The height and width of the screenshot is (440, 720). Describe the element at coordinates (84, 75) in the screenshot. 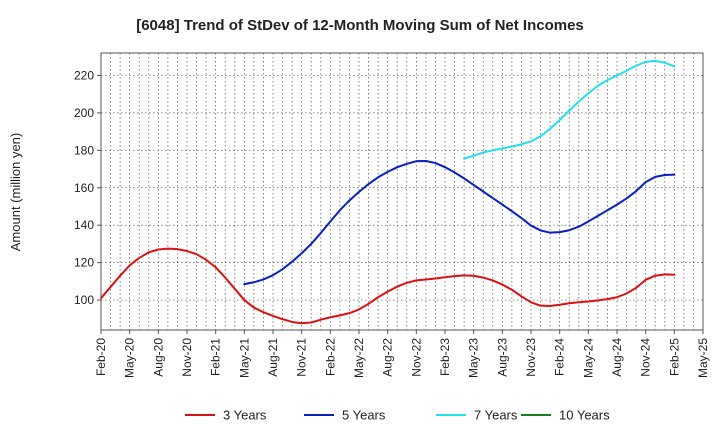

I see `y-tick-label: 220` at that location.